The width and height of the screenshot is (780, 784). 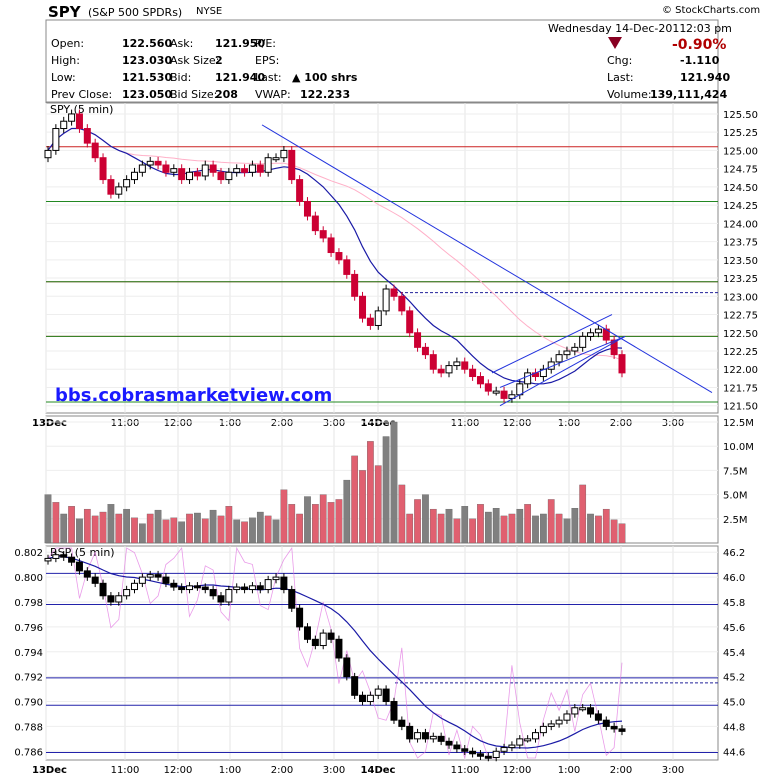 I want to click on watermark-url: bbs.cobrasmarketview.com, so click(x=194, y=395).